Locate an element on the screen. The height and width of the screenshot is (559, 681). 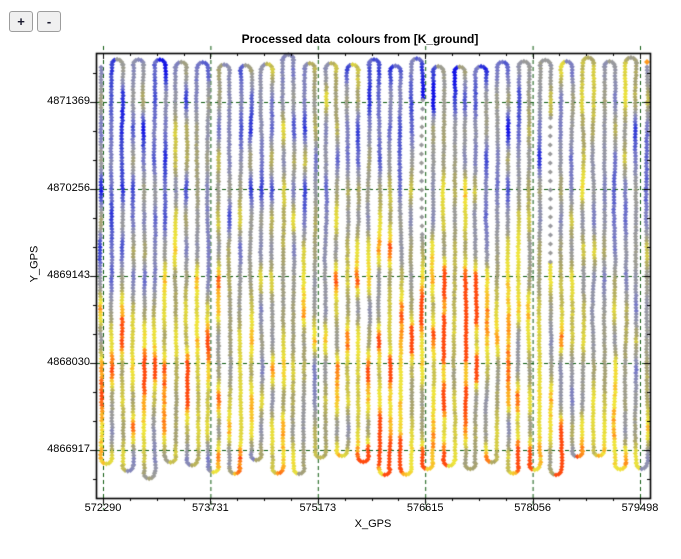
y-tick-label: 4870256 is located at coordinates (68, 188).